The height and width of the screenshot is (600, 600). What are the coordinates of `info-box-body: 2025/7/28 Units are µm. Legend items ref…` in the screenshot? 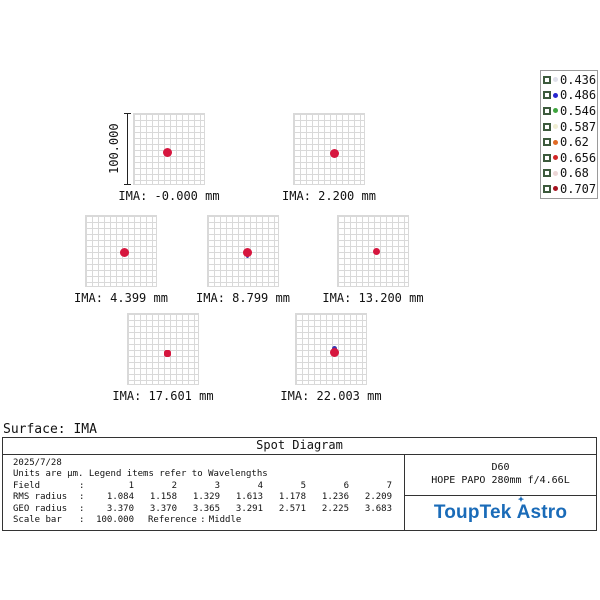 It's located at (299, 492).